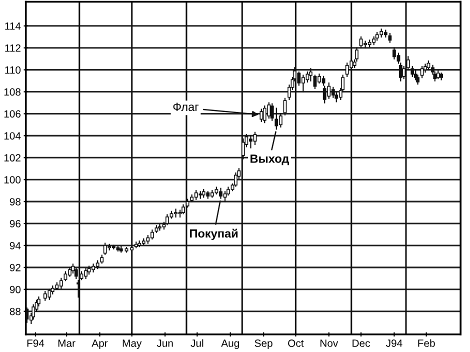  What do you see at coordinates (15, 202) in the screenshot?
I see `y-tick-label: 98` at bounding box center [15, 202].